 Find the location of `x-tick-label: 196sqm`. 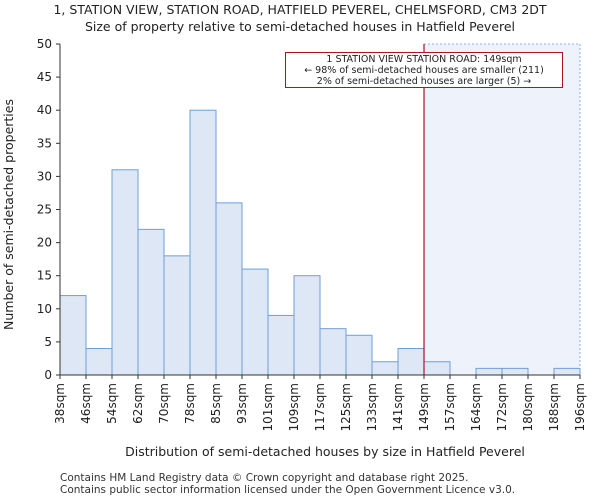

x-tick-label: 196sqm is located at coordinates (580, 407).